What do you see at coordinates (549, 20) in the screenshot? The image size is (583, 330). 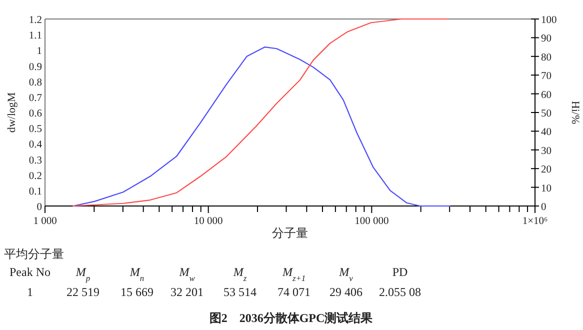 I see `y2-tick-label: 100` at bounding box center [549, 20].